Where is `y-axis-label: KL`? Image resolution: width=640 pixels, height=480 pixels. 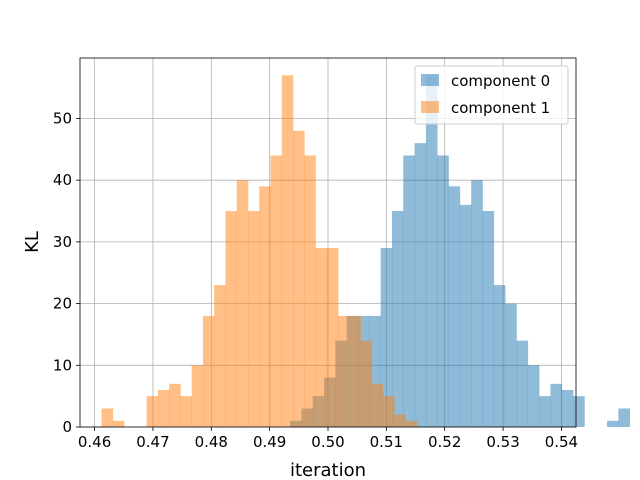 y-axis-label: KL is located at coordinates (32, 242).